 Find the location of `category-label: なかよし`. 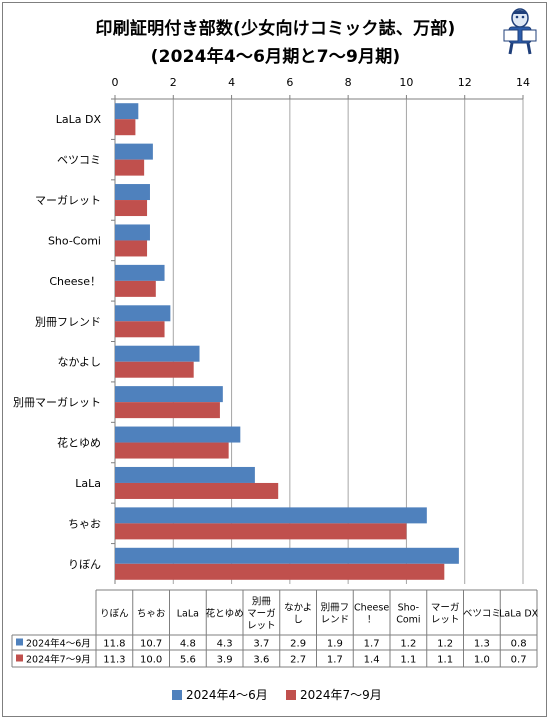

category-label: なかよし is located at coordinates (79, 362).